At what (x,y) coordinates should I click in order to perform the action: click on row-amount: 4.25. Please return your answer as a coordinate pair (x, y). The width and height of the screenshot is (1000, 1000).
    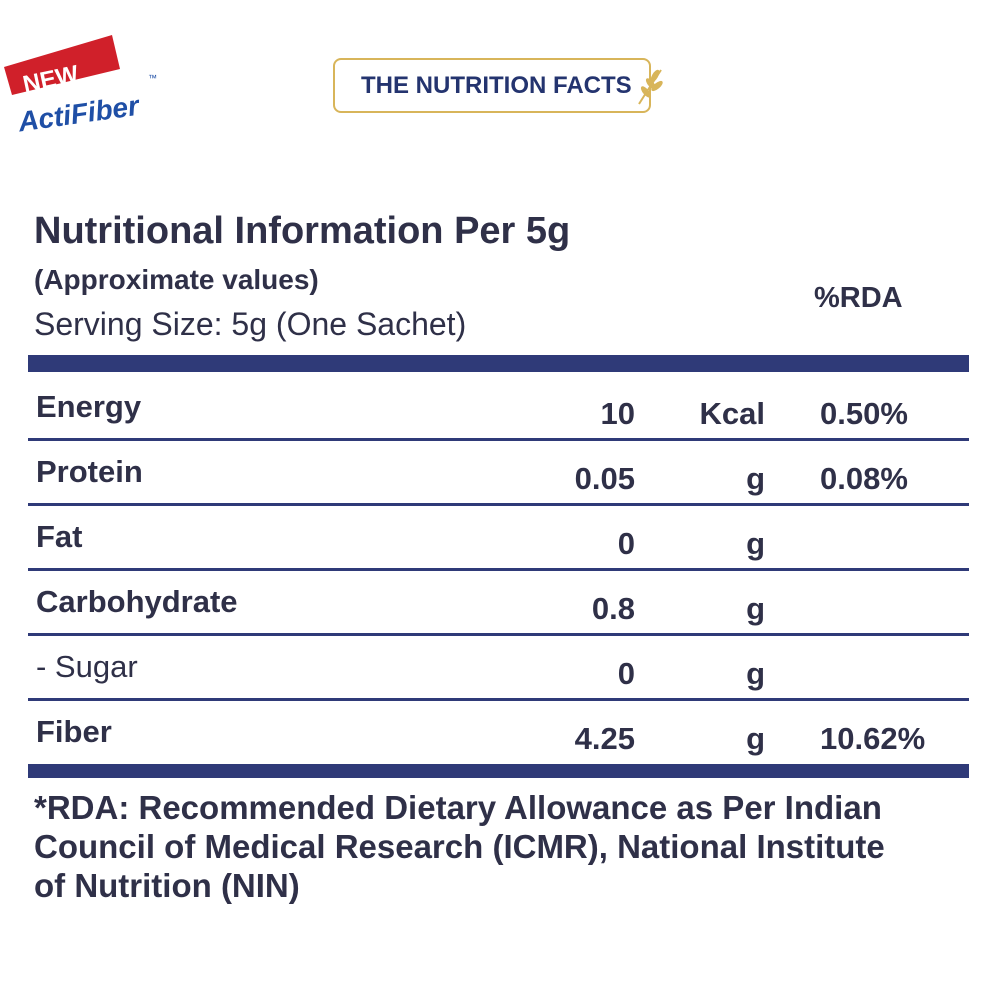
    Looking at the image, I should click on (604, 738).